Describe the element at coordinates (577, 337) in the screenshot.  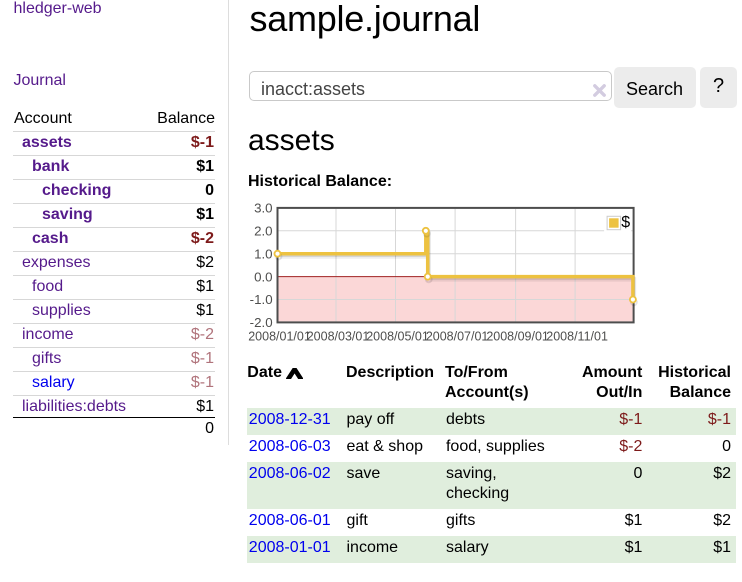
I see `svg-text: 2008/11/01` at that location.